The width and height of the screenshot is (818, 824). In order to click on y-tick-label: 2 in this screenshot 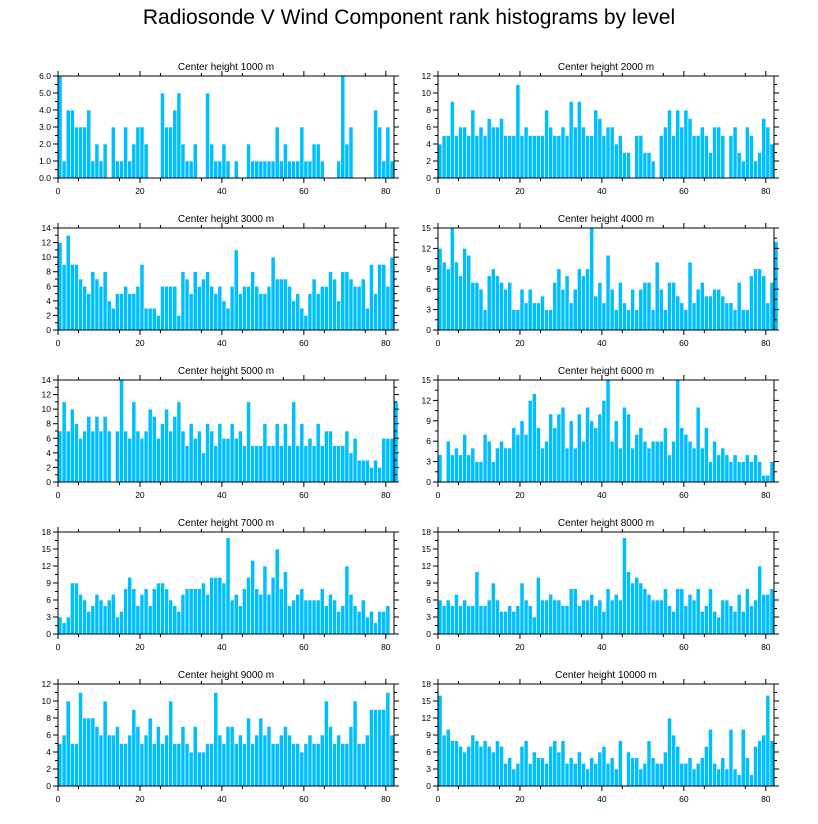, I will do `click(48, 315)`.